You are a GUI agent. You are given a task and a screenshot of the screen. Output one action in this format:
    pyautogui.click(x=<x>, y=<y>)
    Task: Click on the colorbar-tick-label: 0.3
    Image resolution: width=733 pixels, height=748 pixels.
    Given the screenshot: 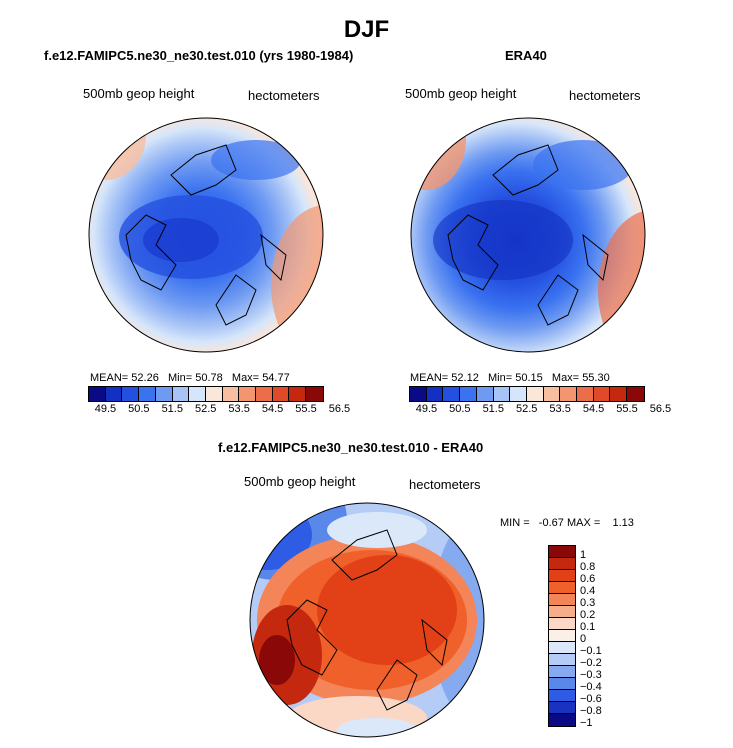 What is the action you would take?
    pyautogui.click(x=588, y=603)
    